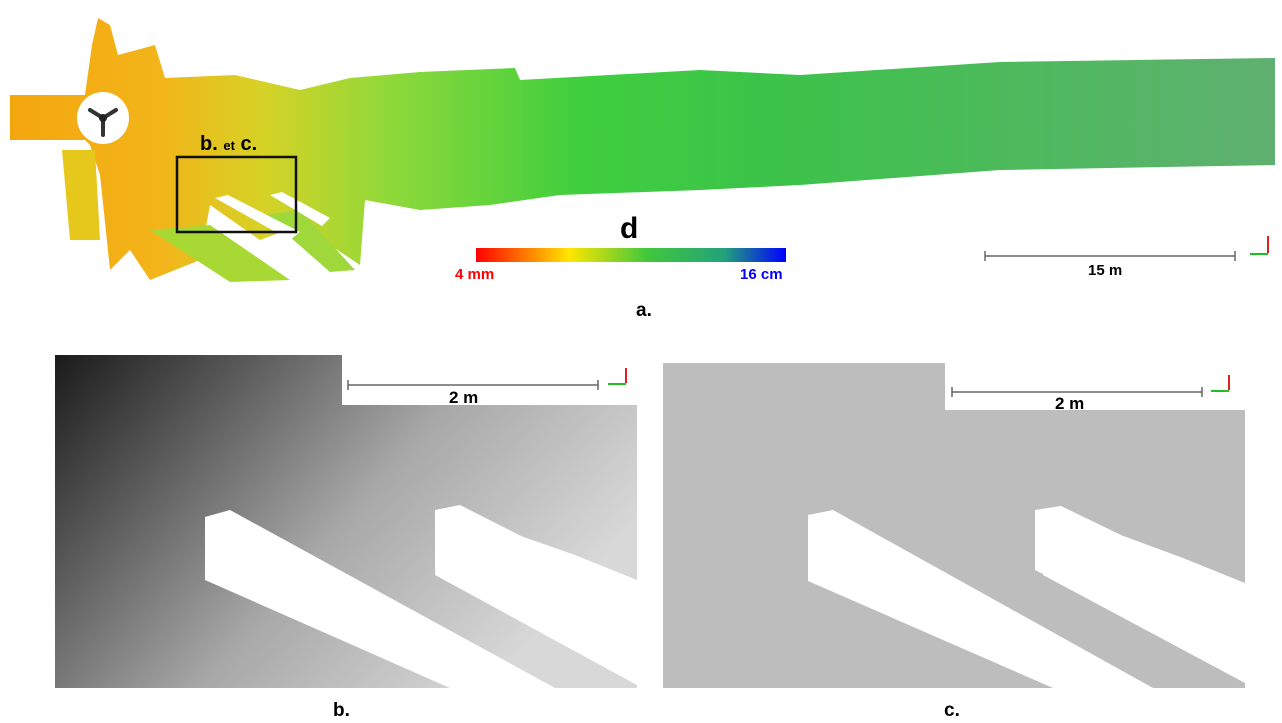  Describe the element at coordinates (209, 144) in the screenshot. I see `roi-label-b: b.` at that location.